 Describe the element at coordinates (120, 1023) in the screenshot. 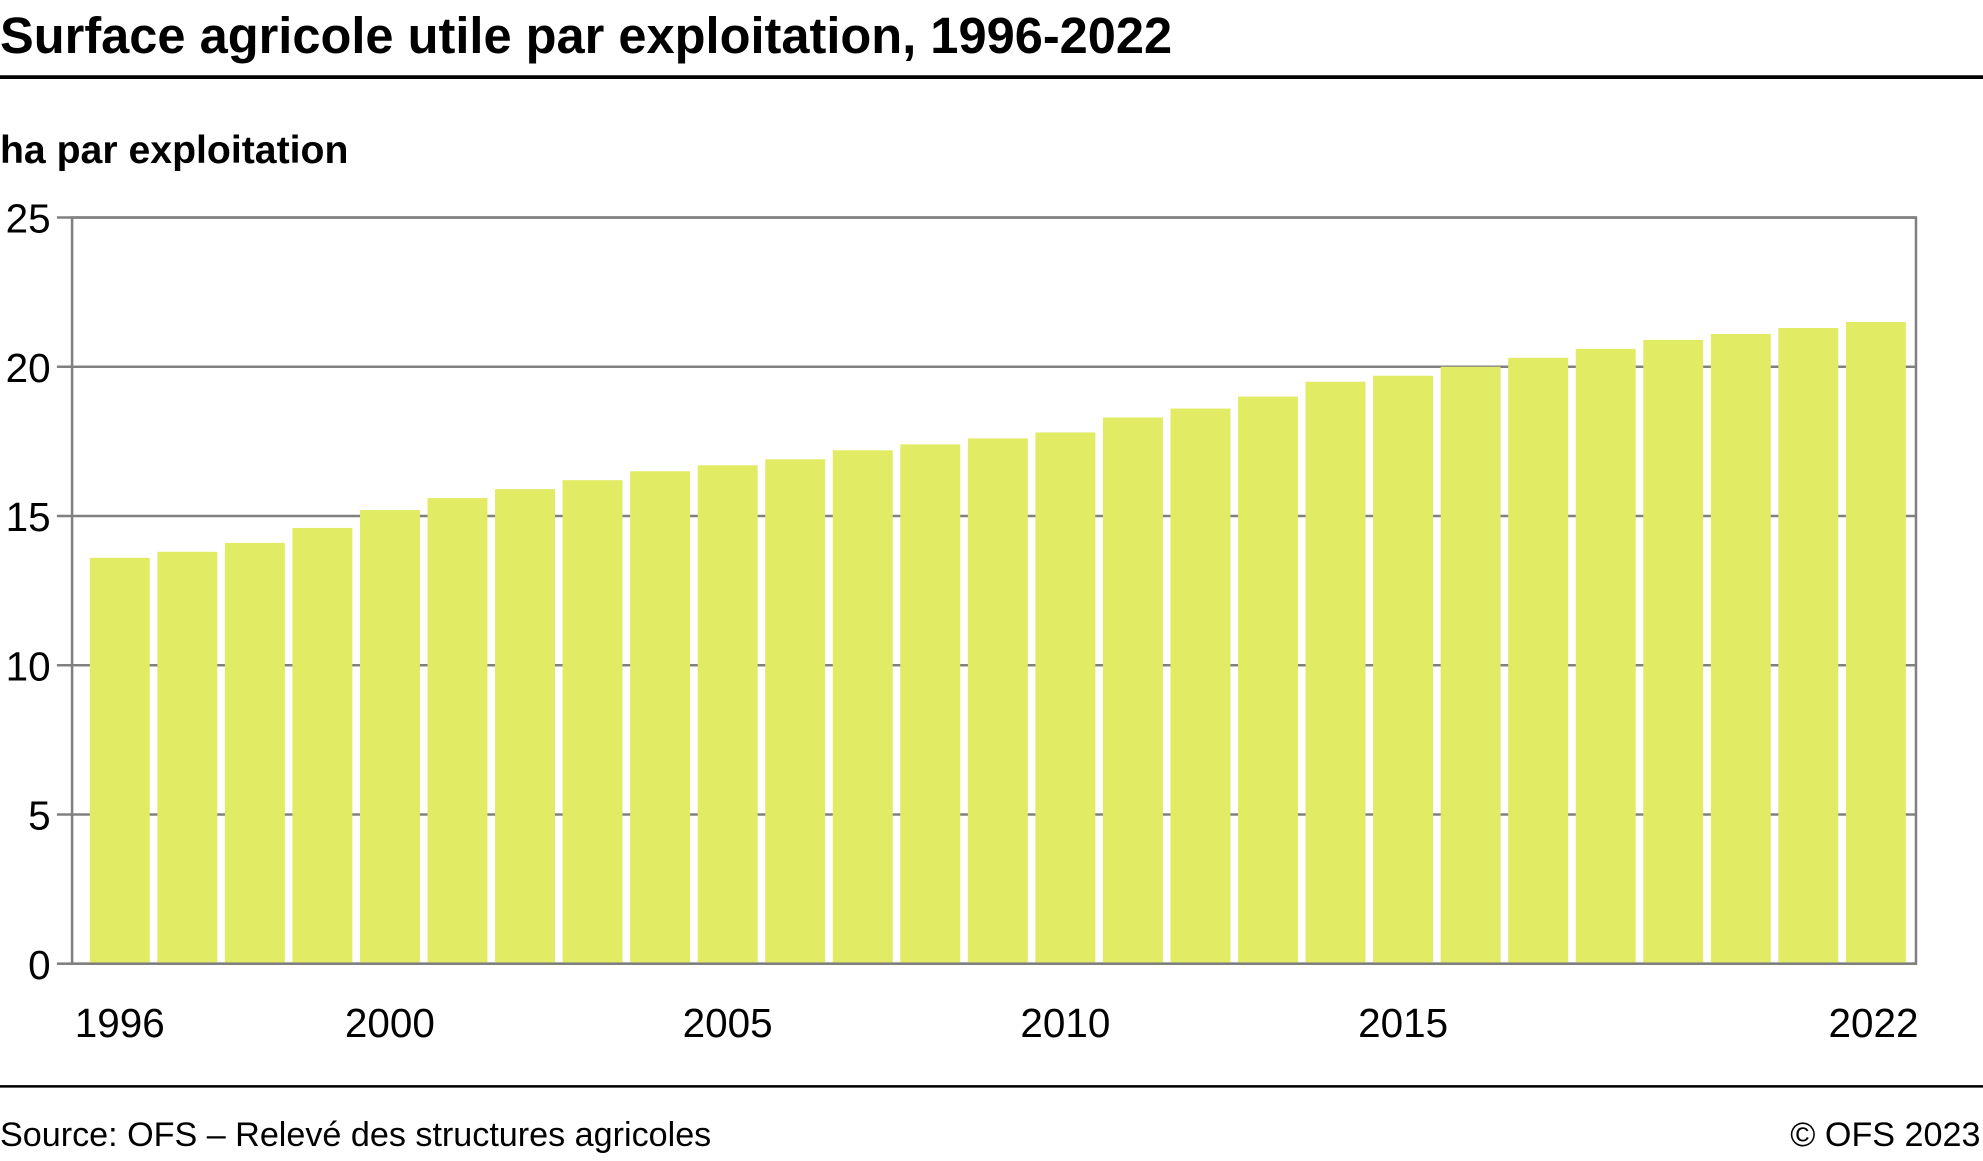

I see `x-tick-label: 1996` at that location.